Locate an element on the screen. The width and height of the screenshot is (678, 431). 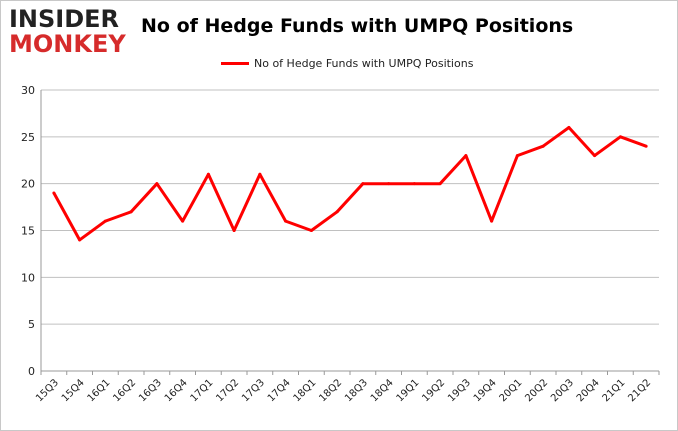
x-tick-label: 20Q1 is located at coordinates (511, 390).